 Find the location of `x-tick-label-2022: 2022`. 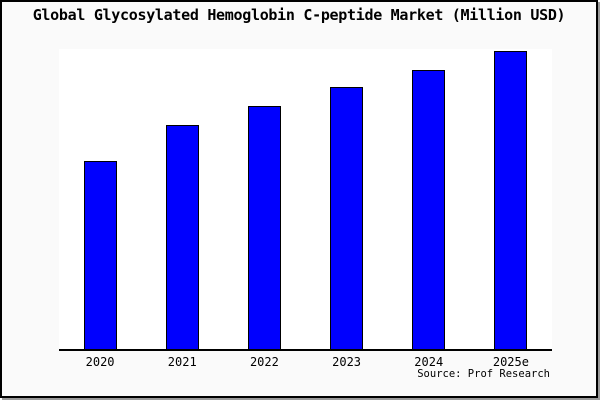

x-tick-label-2022: 2022 is located at coordinates (264, 362).